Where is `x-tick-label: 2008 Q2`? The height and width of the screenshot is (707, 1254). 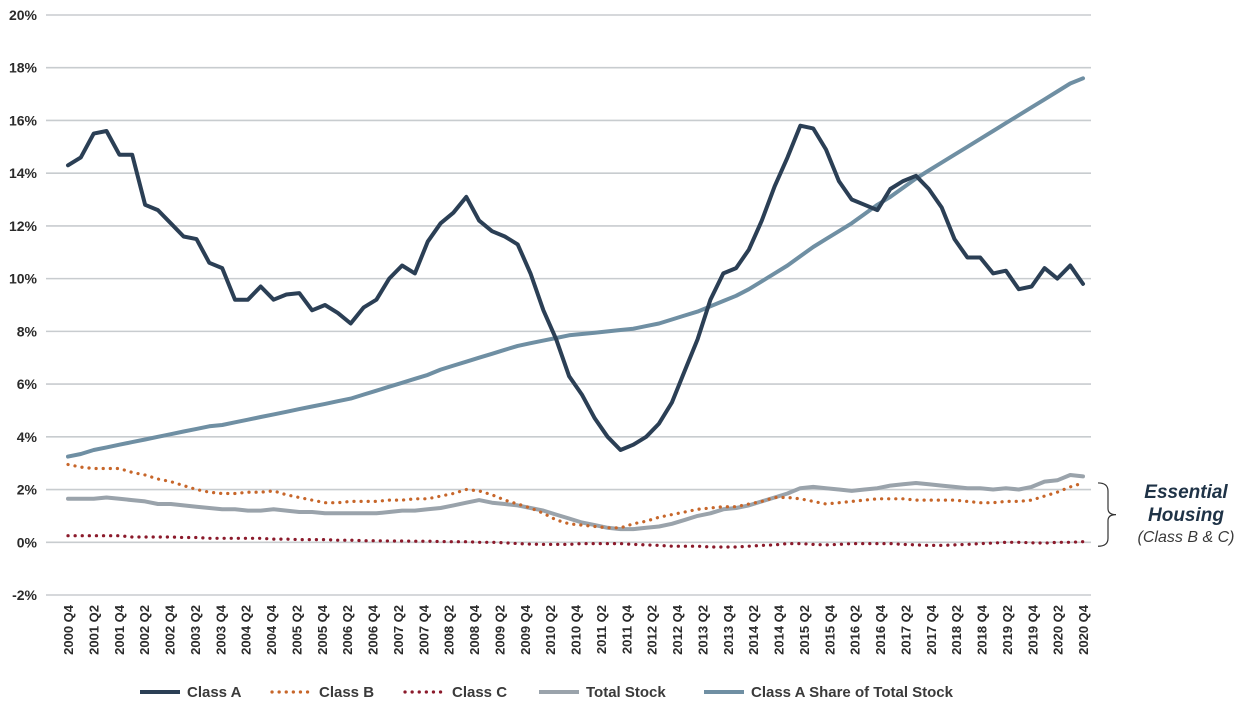 x-tick-label: 2008 Q2 is located at coordinates (449, 630).